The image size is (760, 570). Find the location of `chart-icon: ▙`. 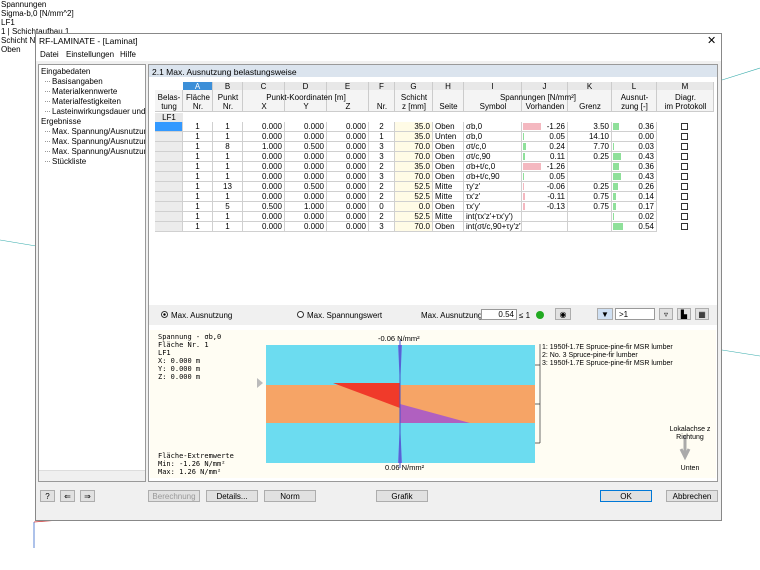

chart-icon: ▙ is located at coordinates (684, 314).